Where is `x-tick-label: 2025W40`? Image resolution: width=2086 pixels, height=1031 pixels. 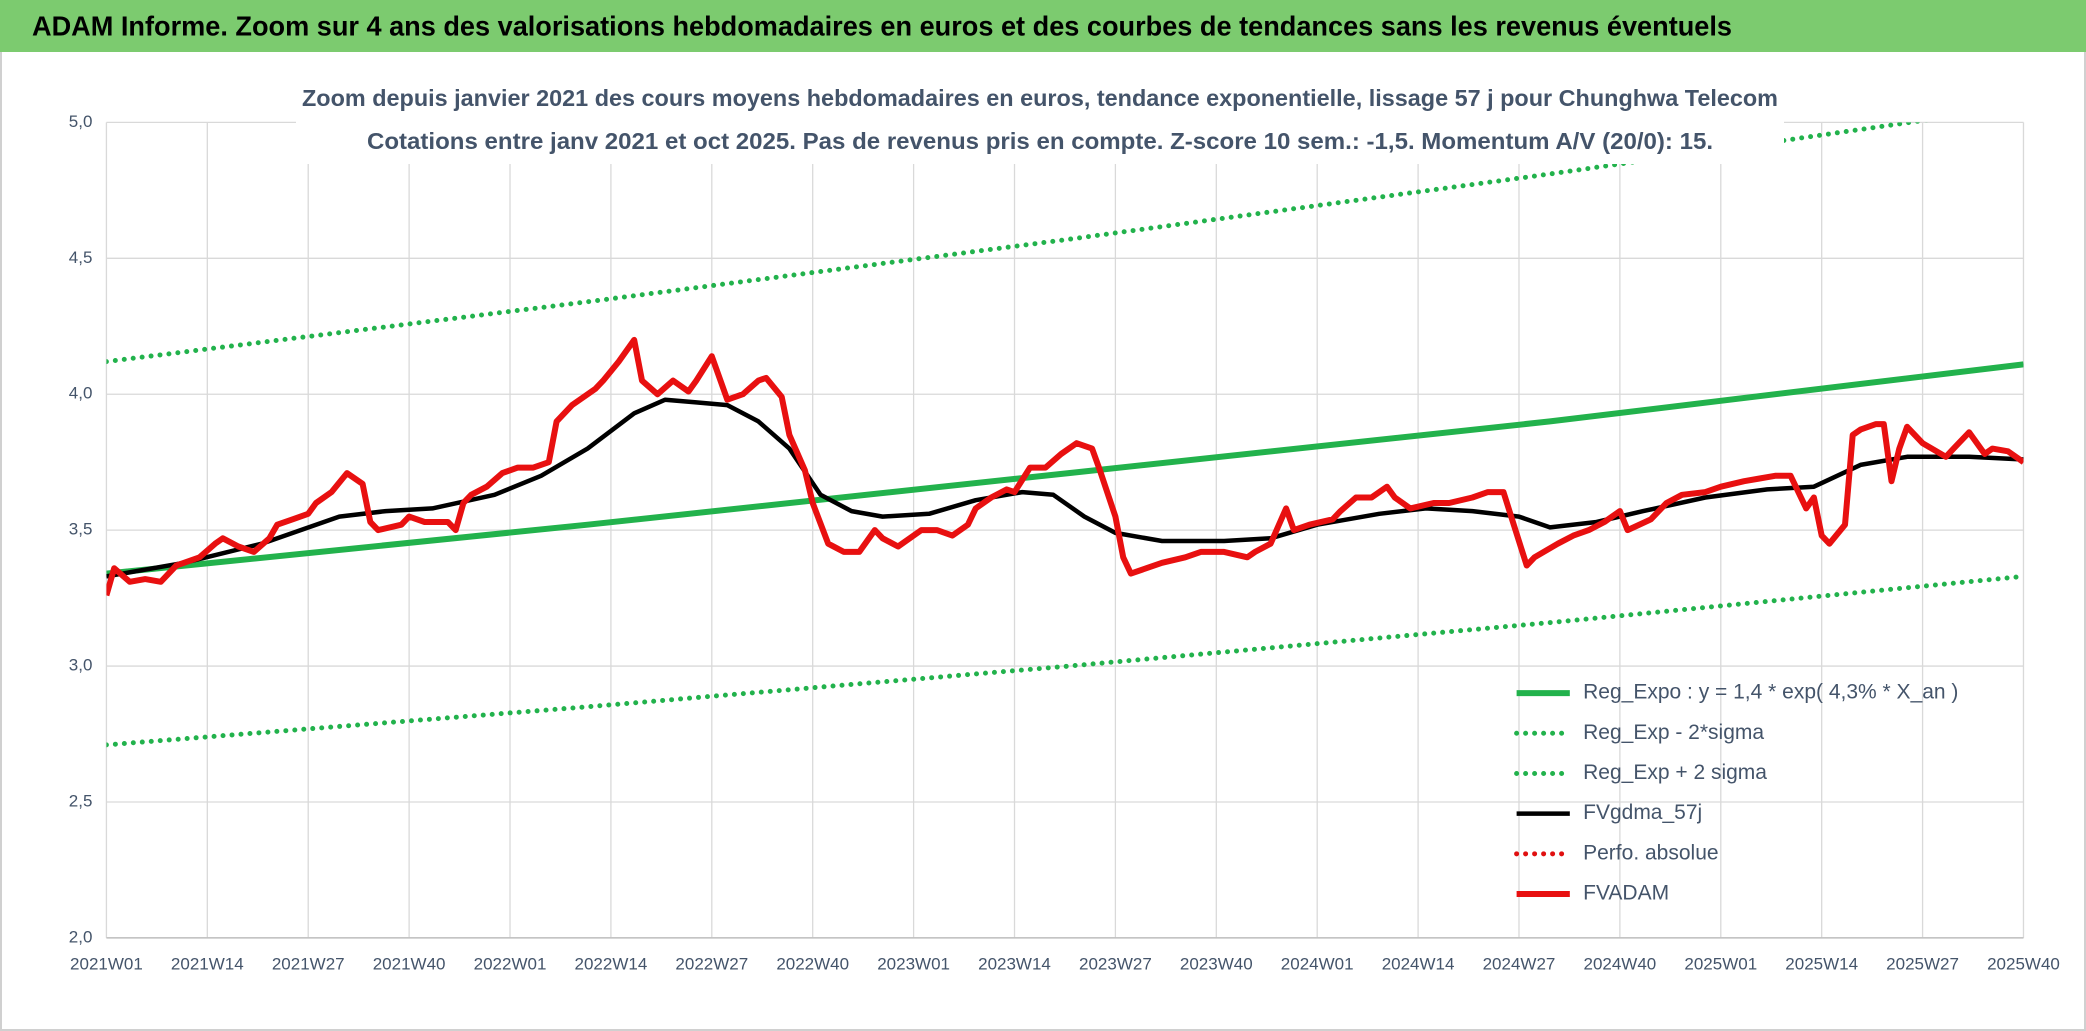
x-tick-label: 2025W40 is located at coordinates (2023, 963).